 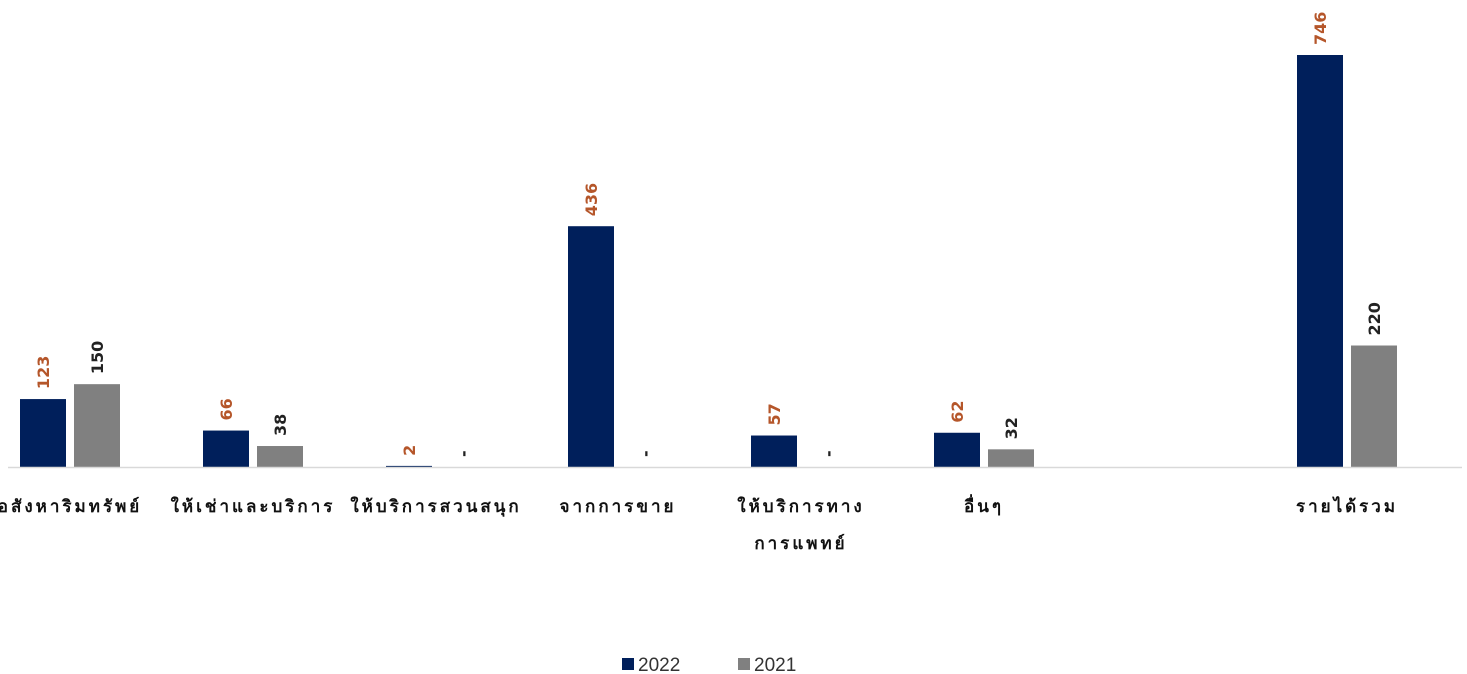 I want to click on value-label-2022-2: 2, so click(x=409, y=450).